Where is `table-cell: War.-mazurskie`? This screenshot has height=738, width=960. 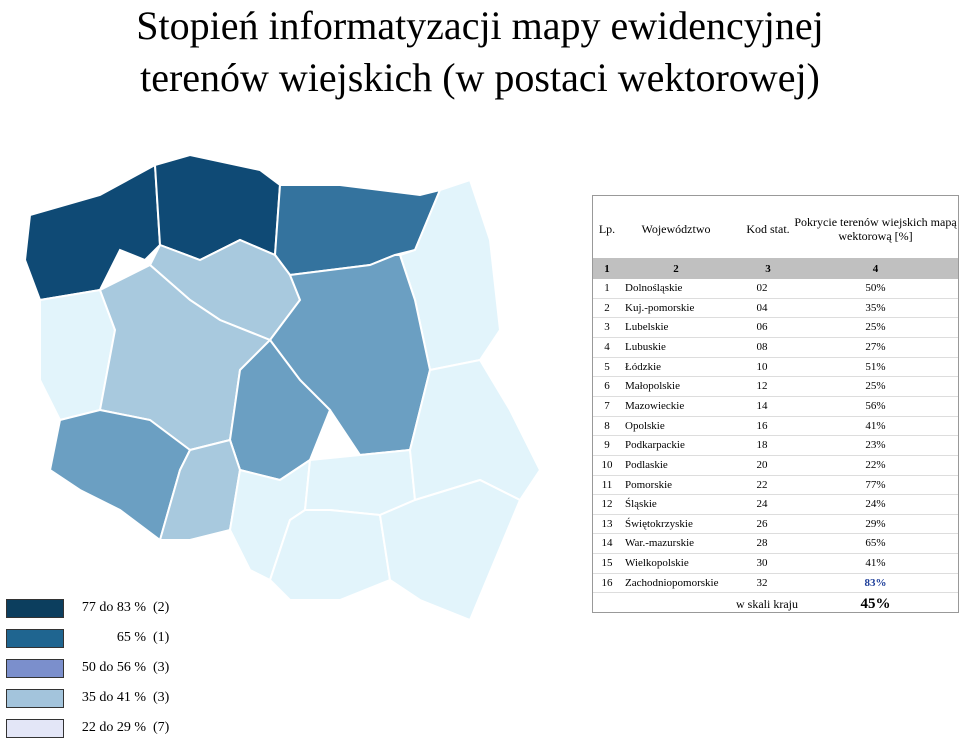
table-cell: War.-mazurskie is located at coordinates (660, 543).